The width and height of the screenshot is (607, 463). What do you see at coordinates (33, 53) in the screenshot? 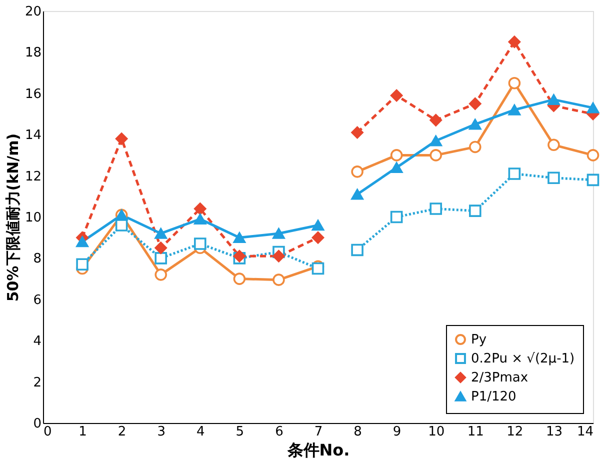
I see `y-tick-label: 18` at bounding box center [33, 53].